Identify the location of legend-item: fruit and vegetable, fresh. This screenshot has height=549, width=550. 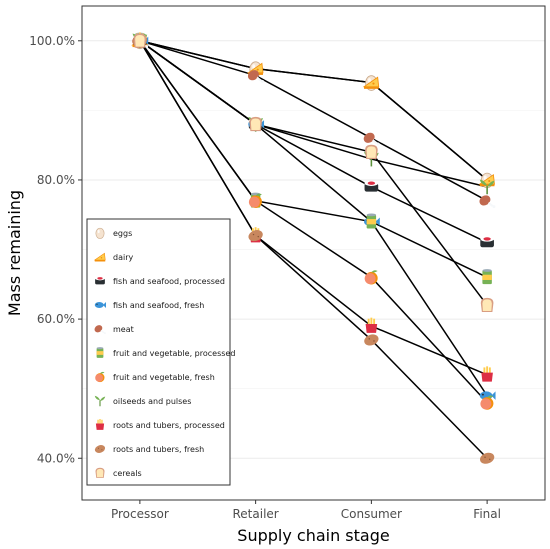
(155, 377).